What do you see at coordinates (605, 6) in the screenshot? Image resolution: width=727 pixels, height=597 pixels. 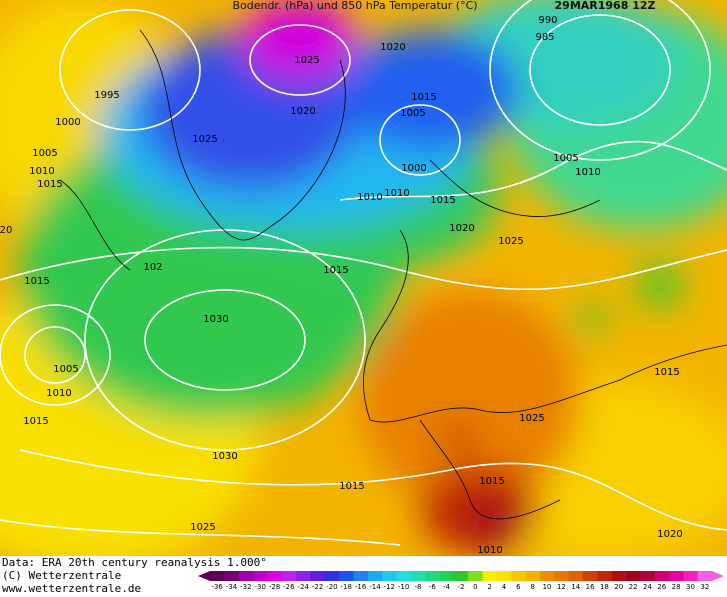 I see `map-date: 29MAR1968 12Z` at bounding box center [605, 6].